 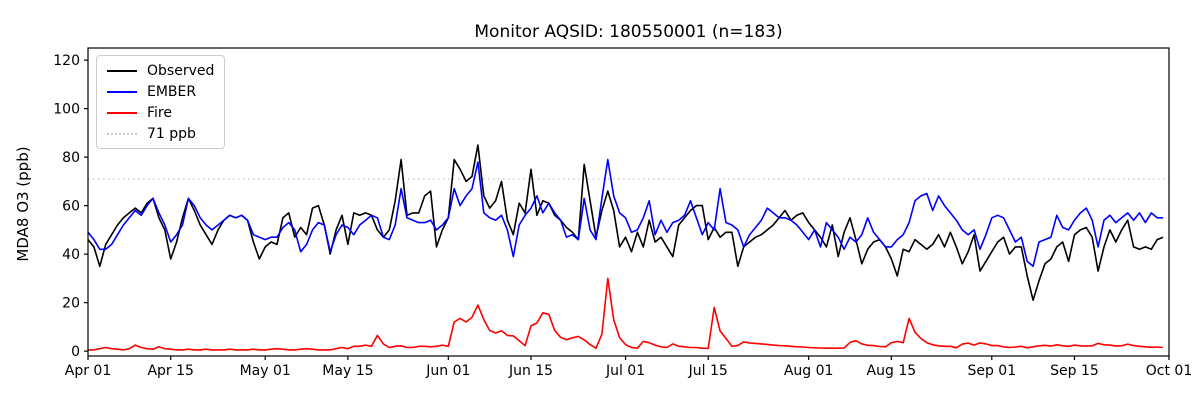 I want to click on legend-label: EMBER, so click(x=172, y=91).